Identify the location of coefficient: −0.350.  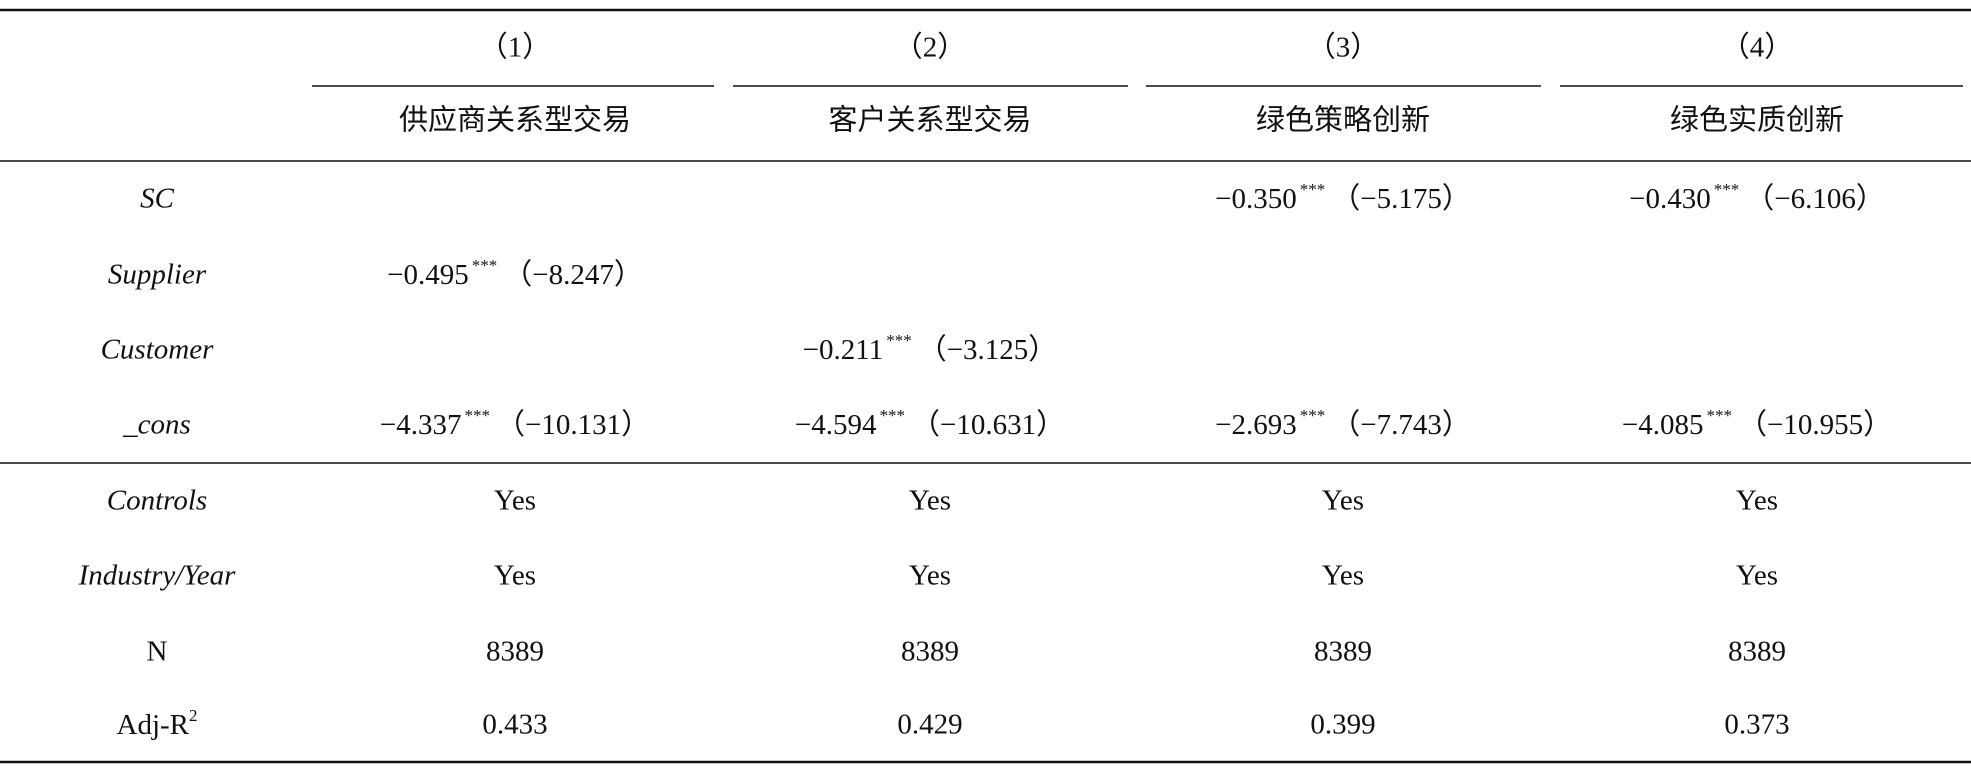
(1256, 199).